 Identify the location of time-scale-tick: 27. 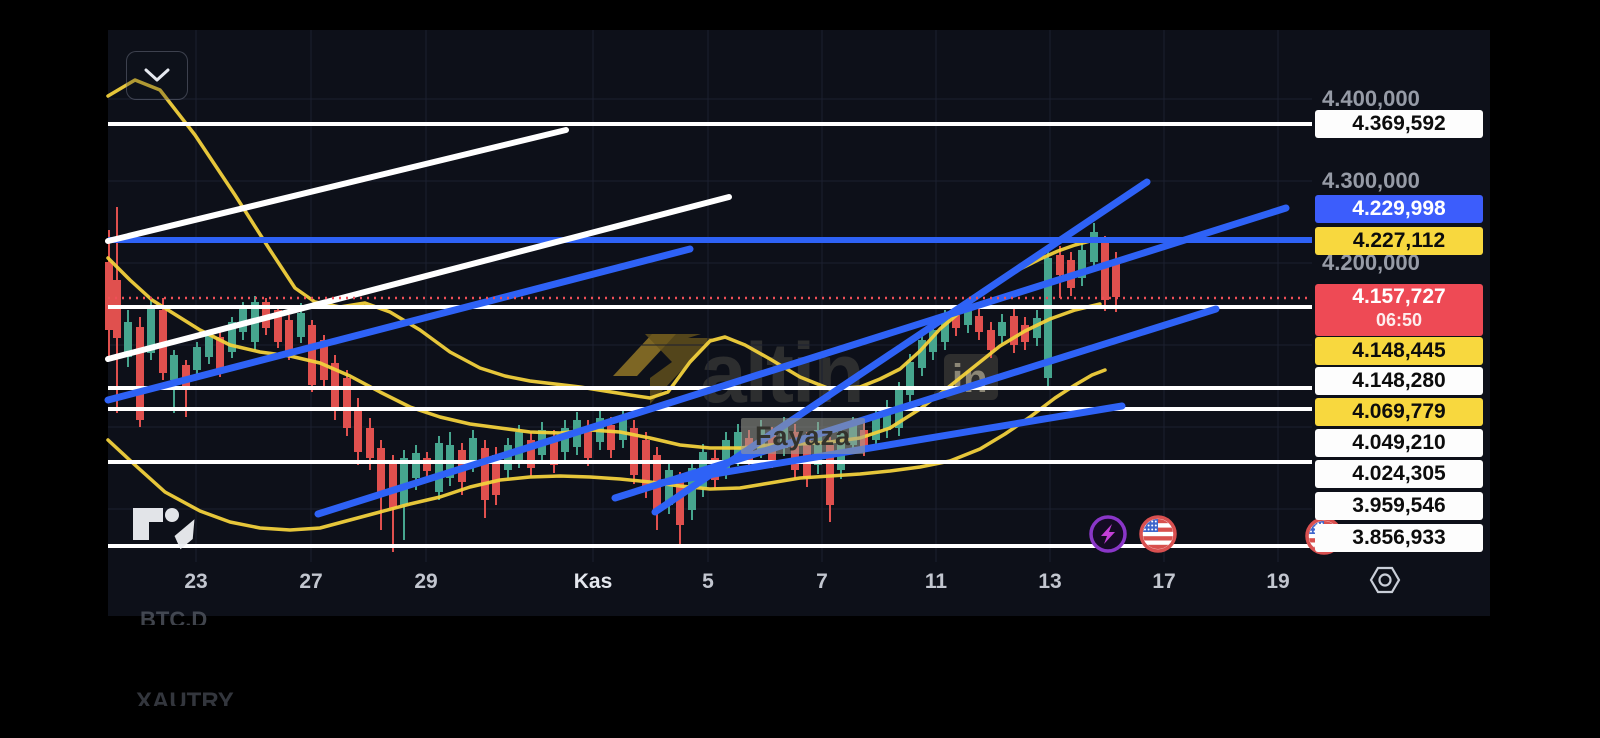
(311, 581).